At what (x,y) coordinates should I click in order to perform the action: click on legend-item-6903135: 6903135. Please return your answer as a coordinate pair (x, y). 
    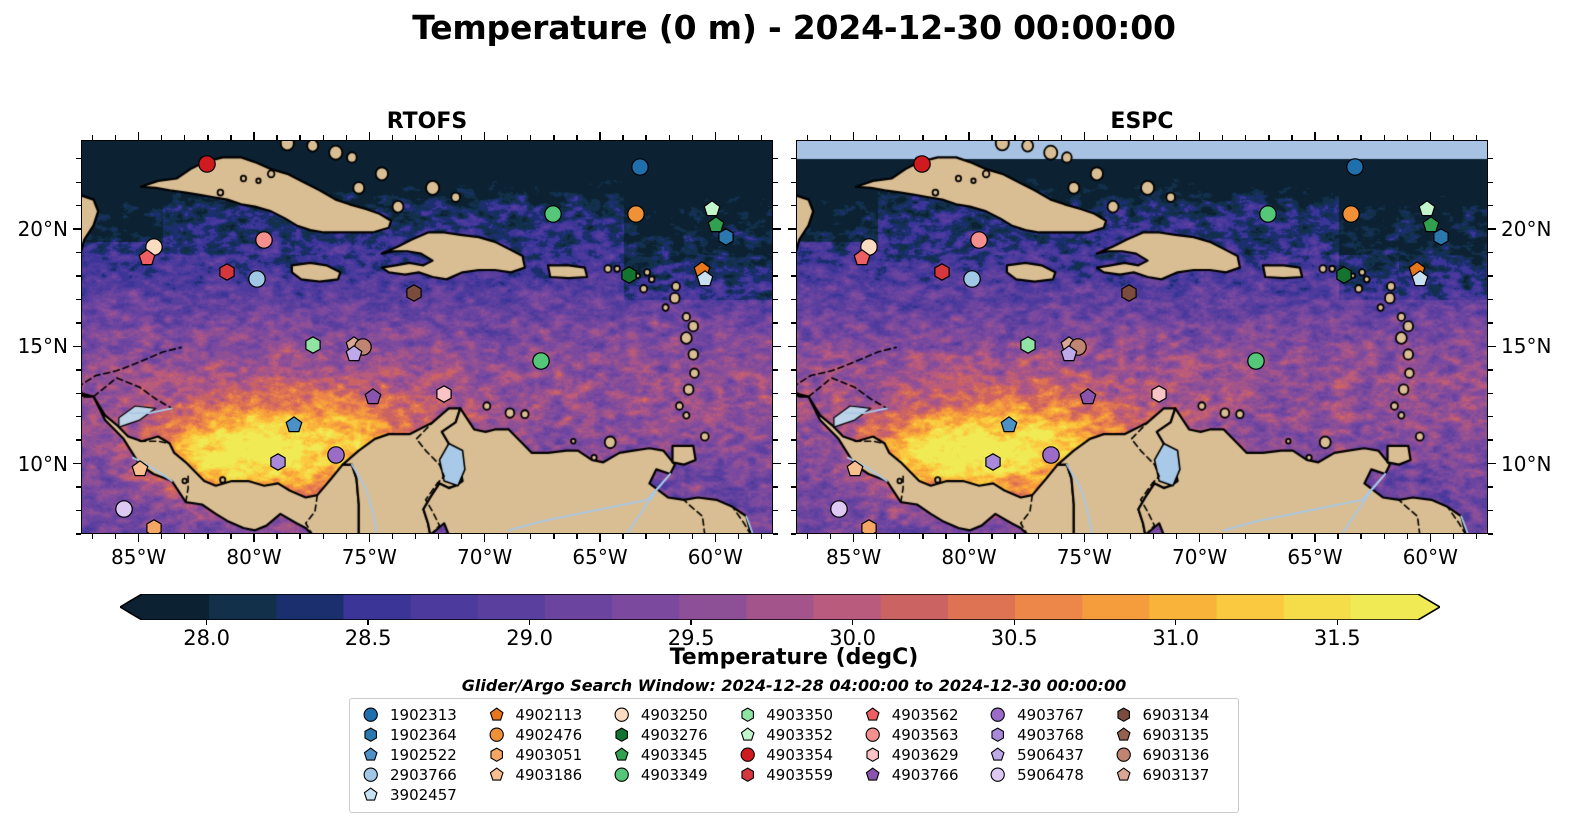
    Looking at the image, I should click on (1170, 735).